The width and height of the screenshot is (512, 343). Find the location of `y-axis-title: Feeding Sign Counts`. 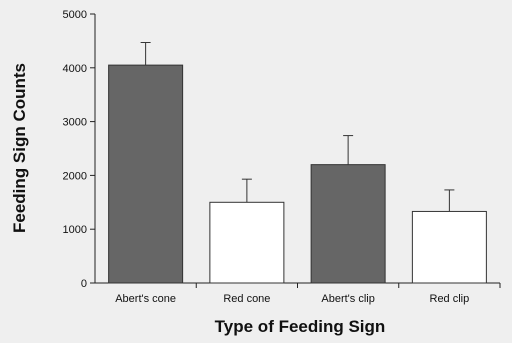

y-axis-title: Feeding Sign Counts is located at coordinates (19, 148).